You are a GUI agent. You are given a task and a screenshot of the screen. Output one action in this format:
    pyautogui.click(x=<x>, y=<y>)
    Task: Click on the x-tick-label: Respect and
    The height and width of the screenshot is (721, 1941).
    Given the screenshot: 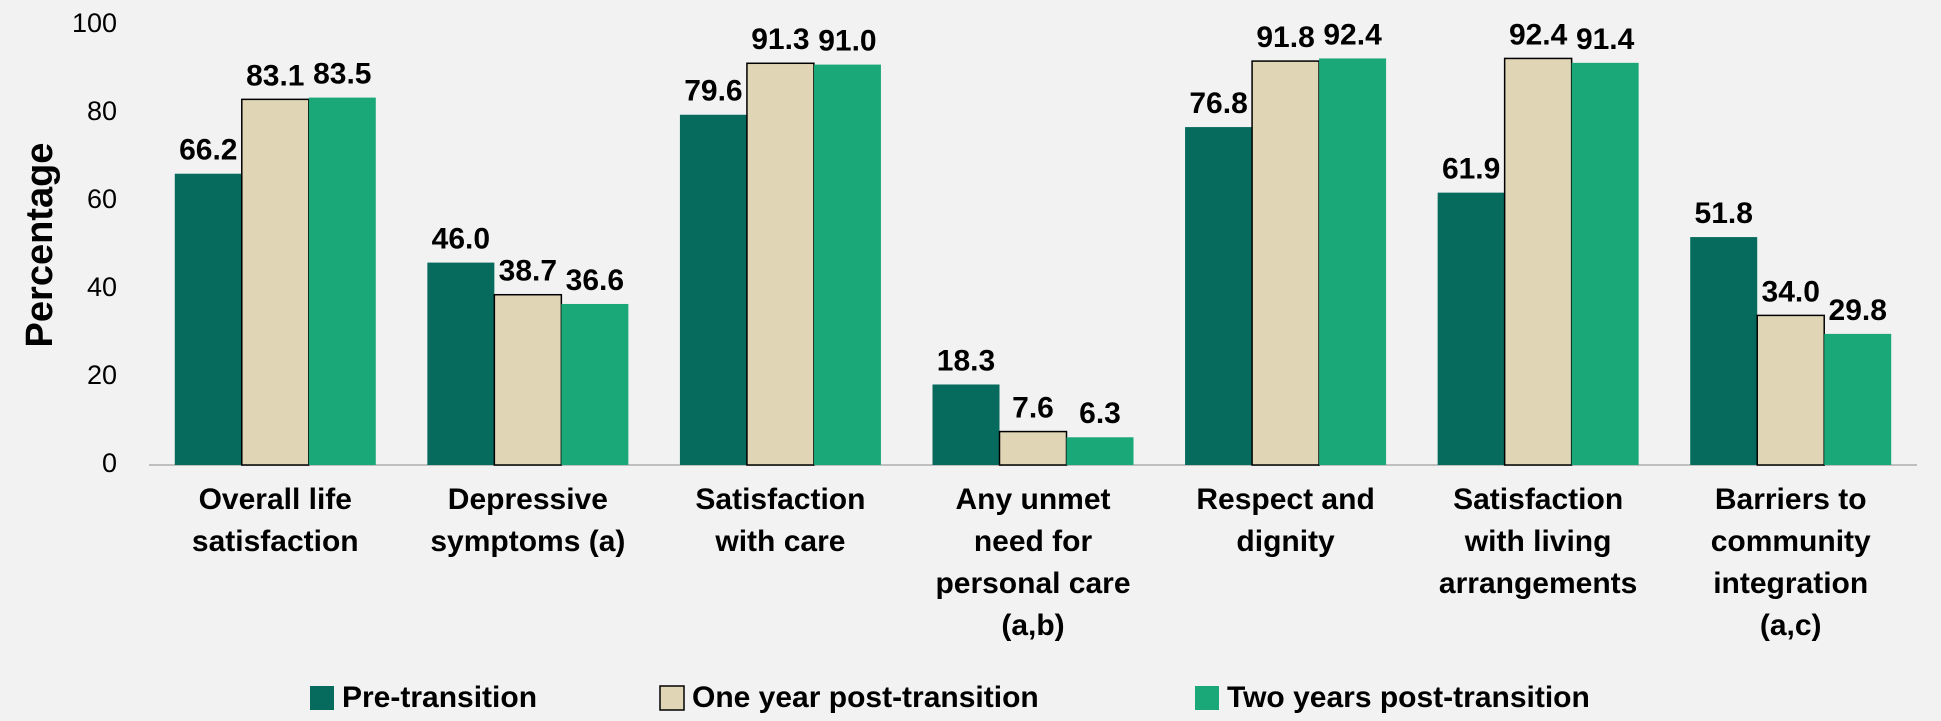 What is the action you would take?
    pyautogui.click(x=1285, y=499)
    